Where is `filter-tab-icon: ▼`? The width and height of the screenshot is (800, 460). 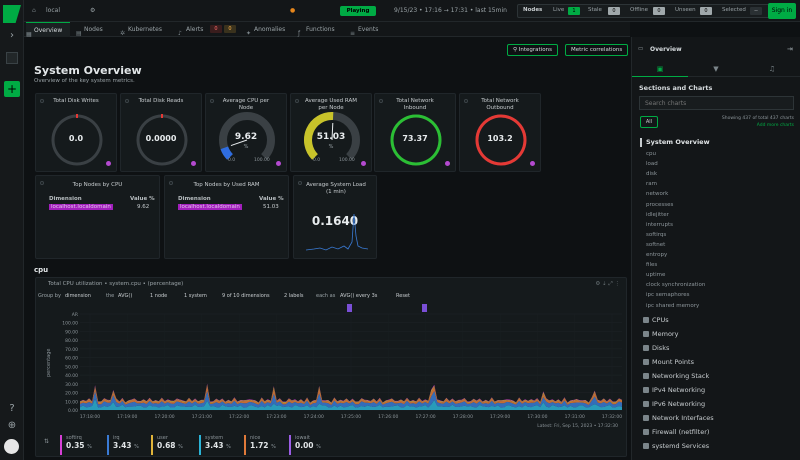
filter-tab-icon: ▼ is located at coordinates (716, 69).